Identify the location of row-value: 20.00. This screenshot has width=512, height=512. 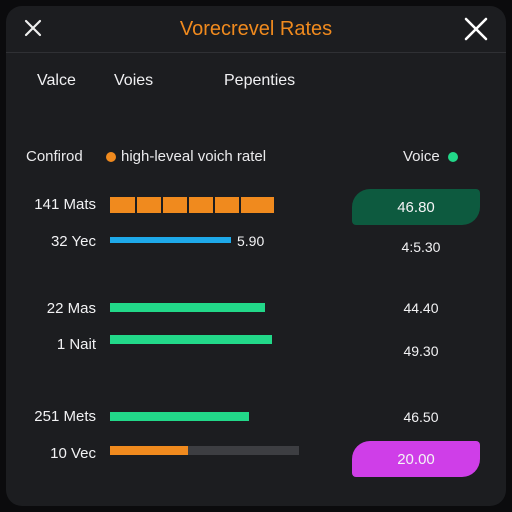
(416, 459).